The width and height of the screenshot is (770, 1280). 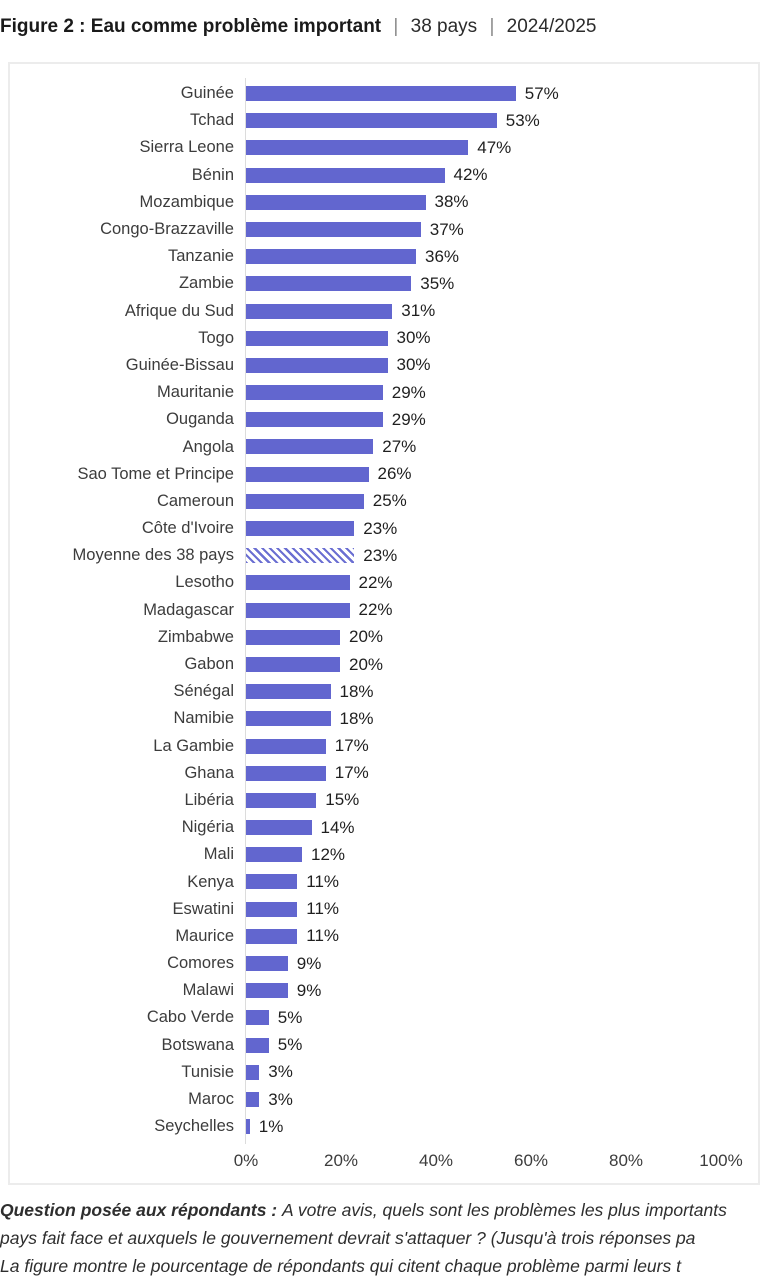 What do you see at coordinates (328, 854) in the screenshot?
I see `value-label: 12%` at bounding box center [328, 854].